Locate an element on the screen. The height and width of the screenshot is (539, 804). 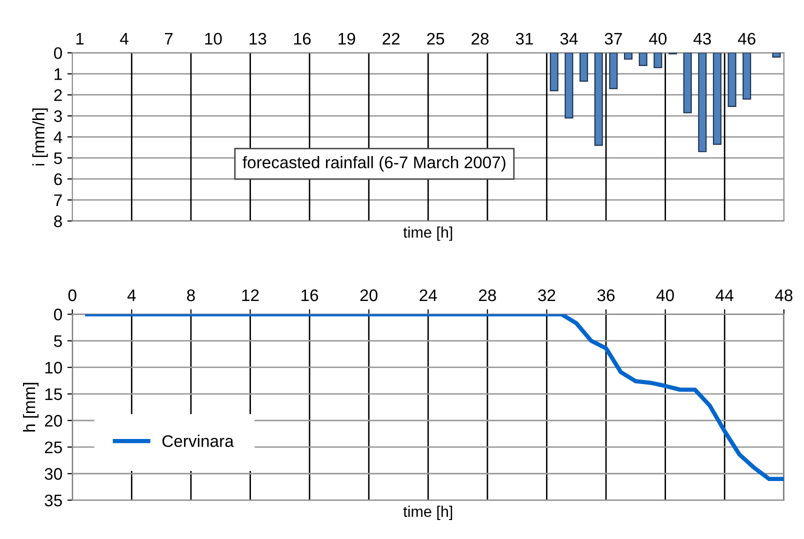
x-tick-label: 25 is located at coordinates (435, 38).